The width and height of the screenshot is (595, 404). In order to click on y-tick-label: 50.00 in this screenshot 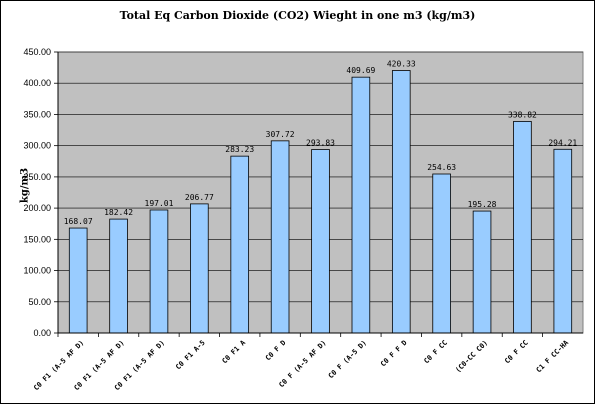, I will do `click(39, 302)`.